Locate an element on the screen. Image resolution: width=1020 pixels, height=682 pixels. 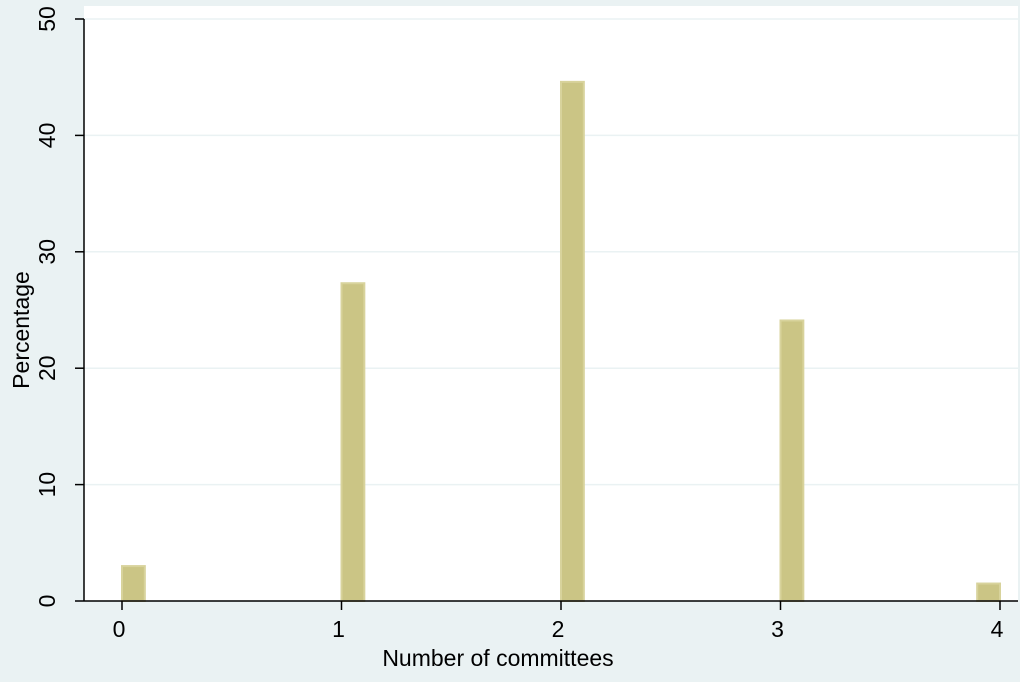
y-tick-label: 30 is located at coordinates (47, 252).